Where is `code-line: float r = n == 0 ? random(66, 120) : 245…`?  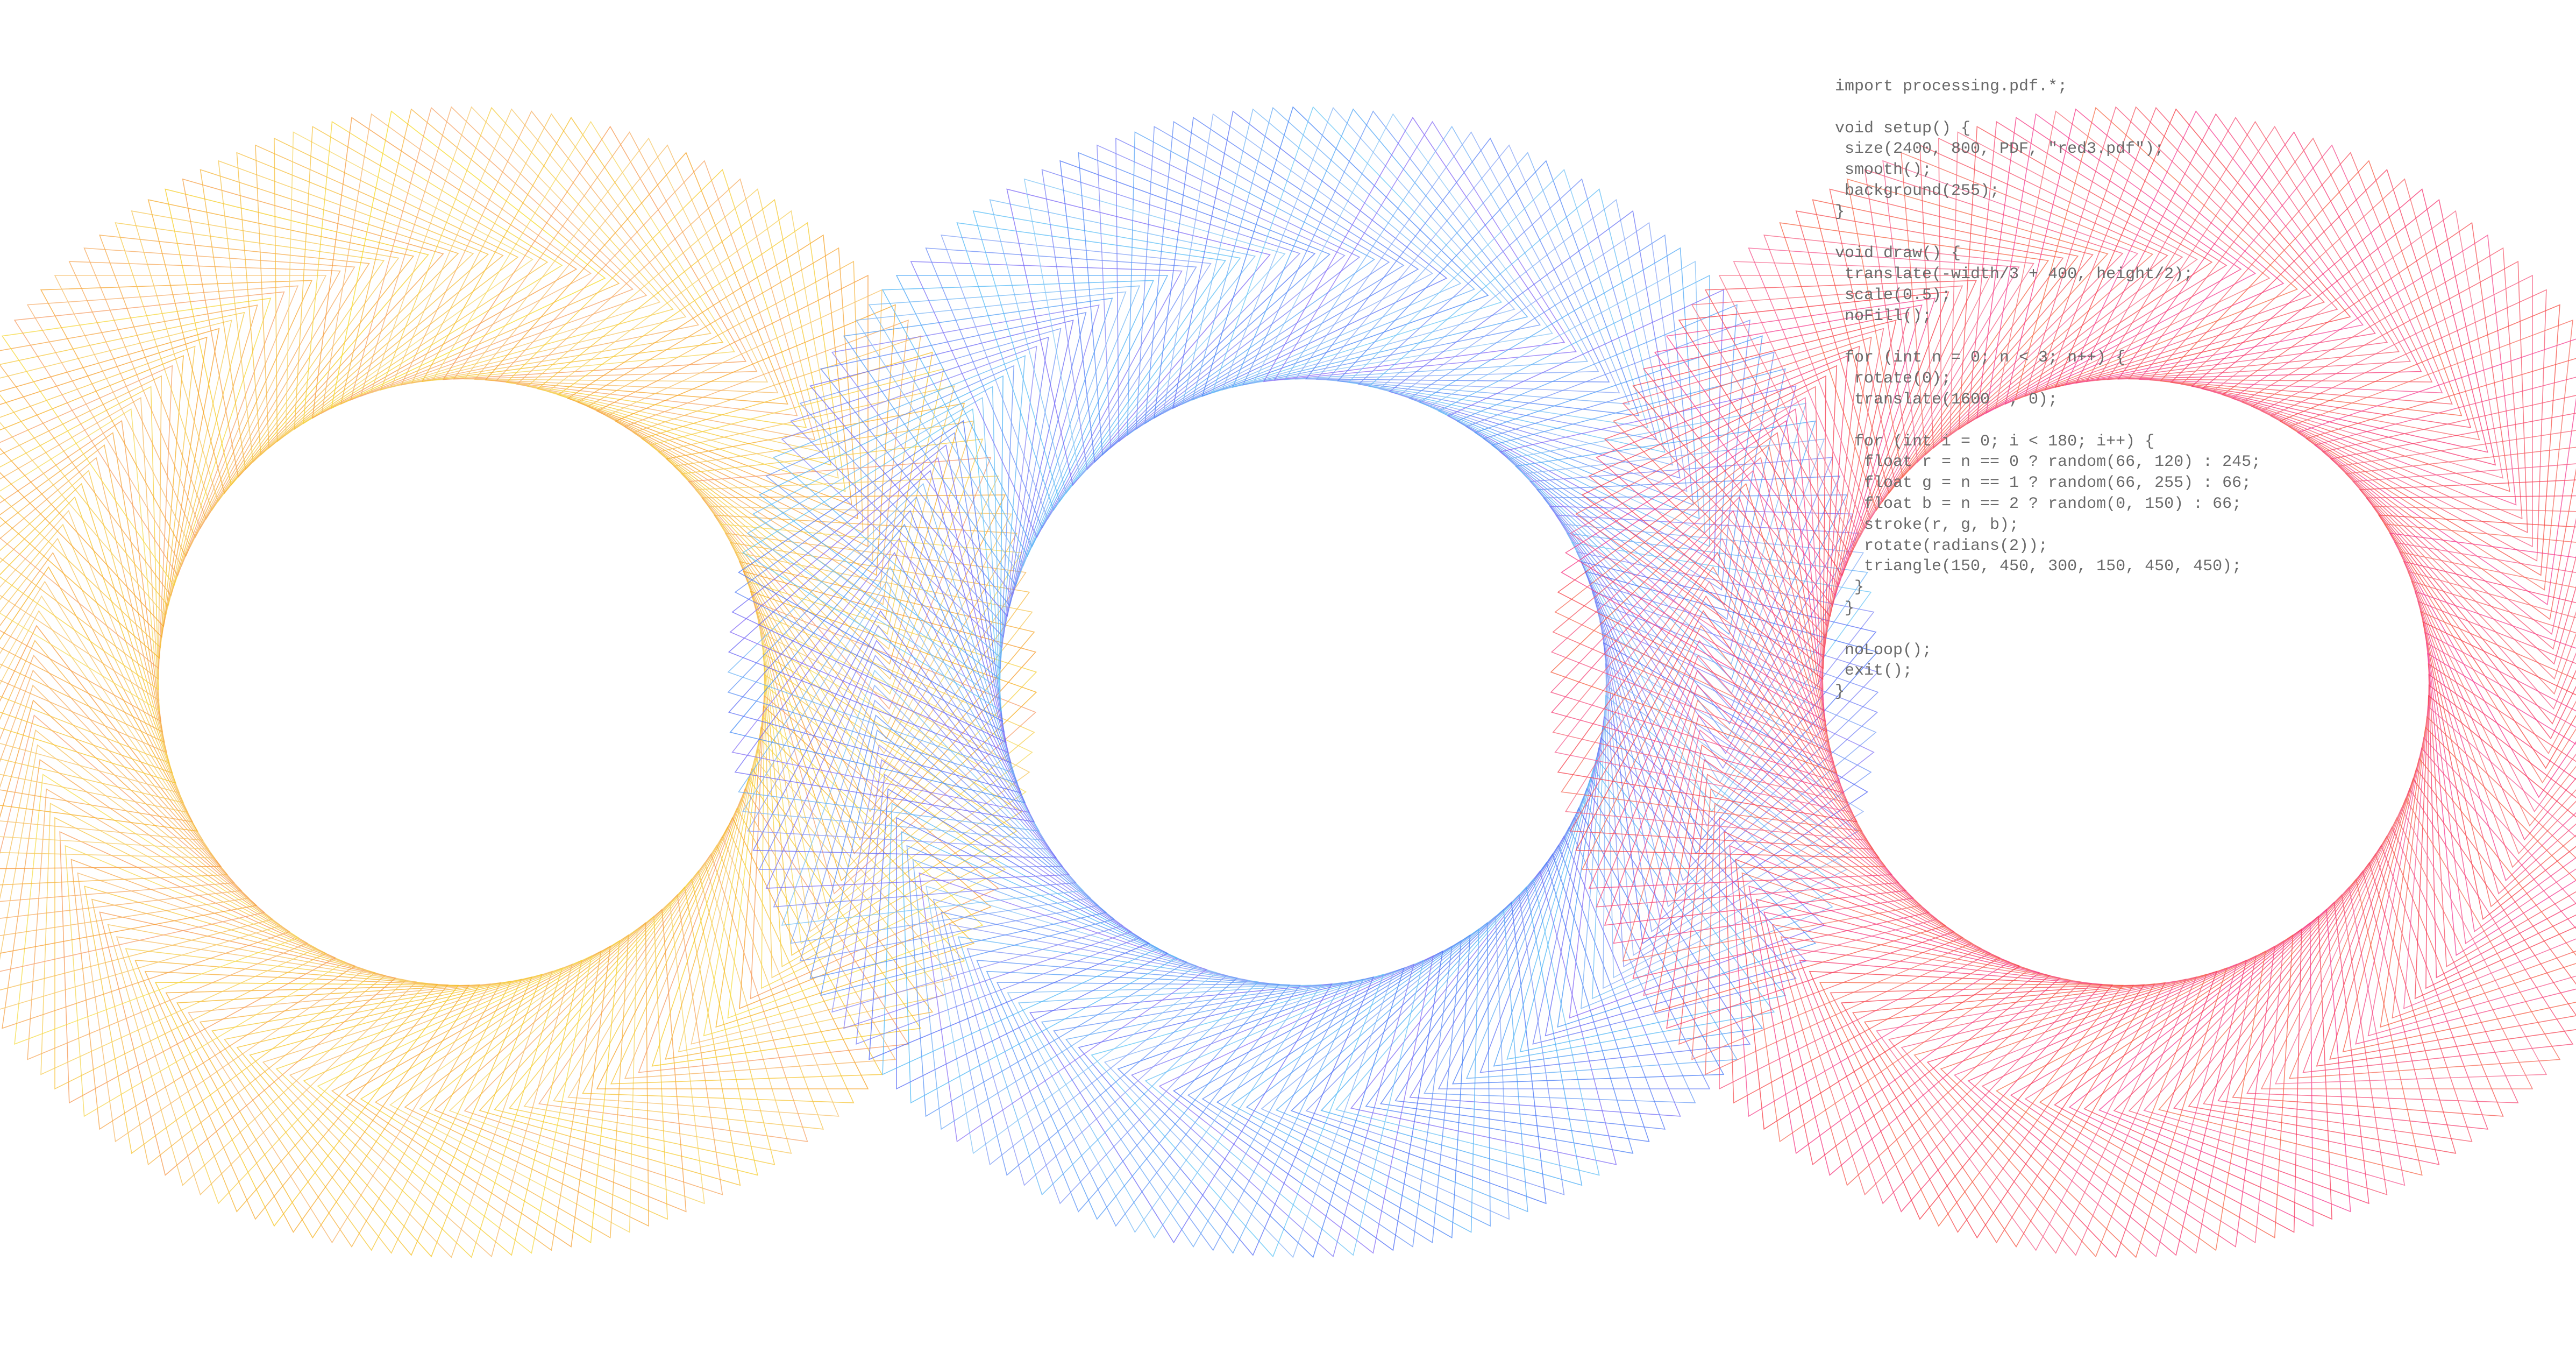 code-line: float r = n == 0 ? random(66, 120) : 245… is located at coordinates (2048, 463).